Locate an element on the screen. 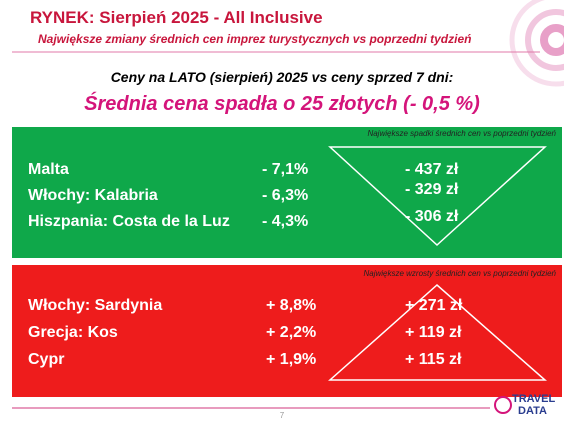 The width and height of the screenshot is (564, 423). destination: Hiszpania: Costa de la Luz is located at coordinates (129, 221).